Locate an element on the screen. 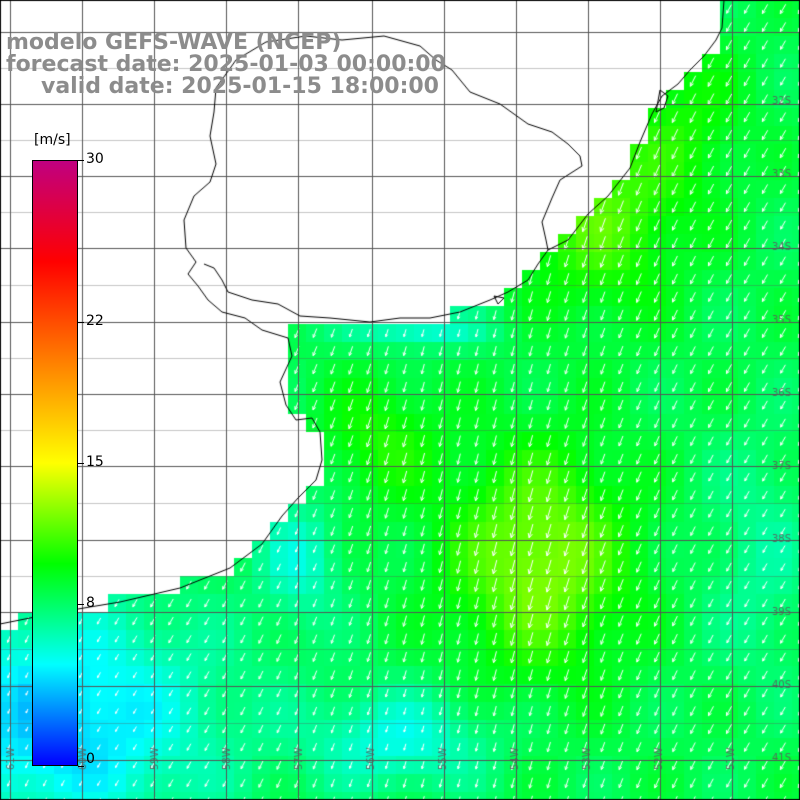 This screenshot has width=800, height=800. colorbar is located at coordinates (55, 463).